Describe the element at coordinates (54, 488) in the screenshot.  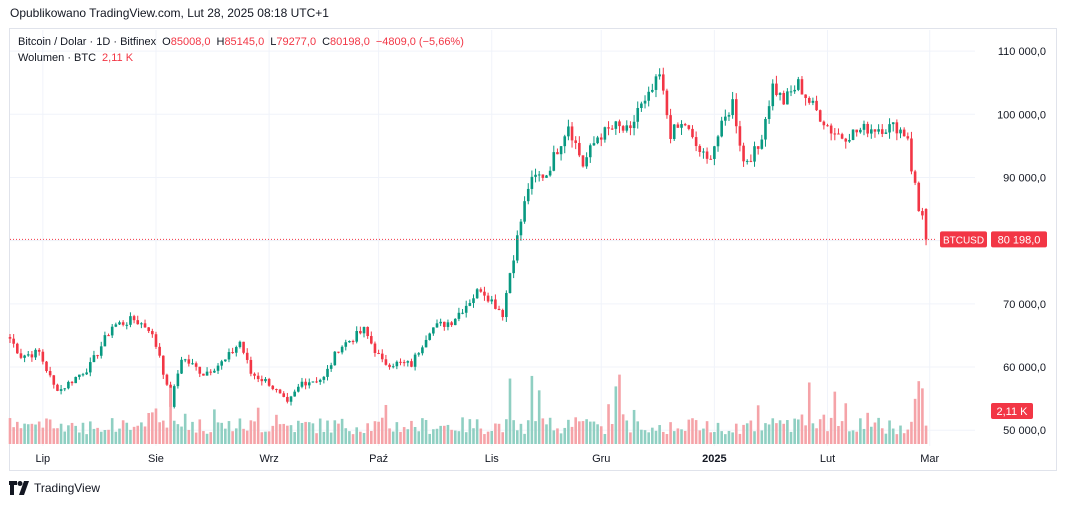
I see `footer-brand: TradingView` at that location.